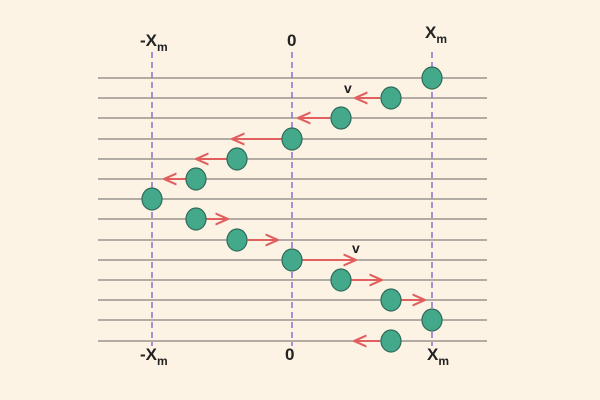  I want to click on top-label: -Xm, so click(154, 42).